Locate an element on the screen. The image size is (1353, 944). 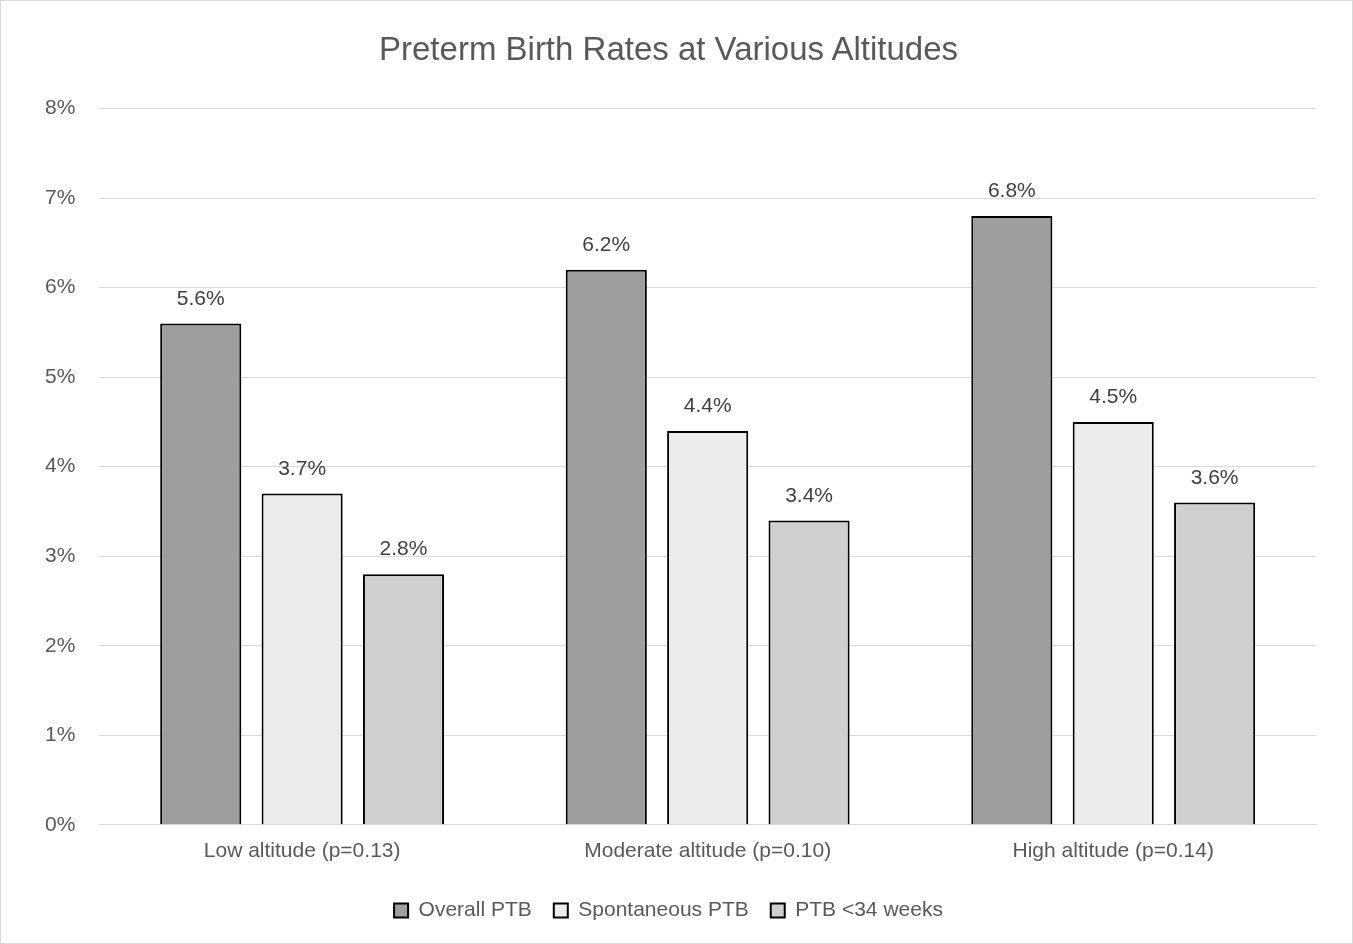
y-tick-label: 5% is located at coordinates (60, 375).